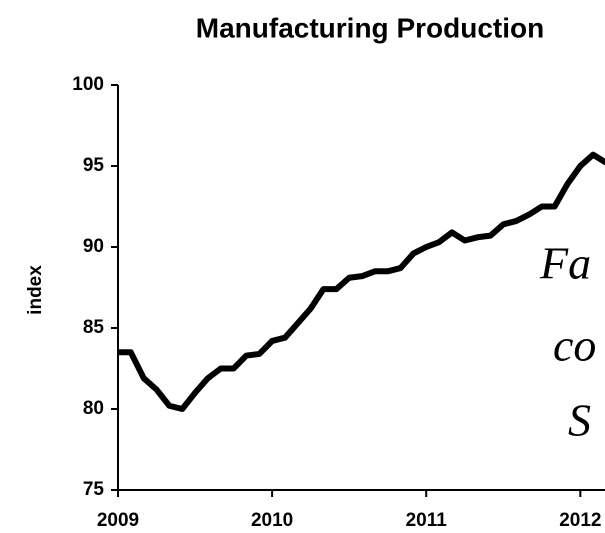 The height and width of the screenshot is (533, 605). Describe the element at coordinates (272, 520) in the screenshot. I see `x-tick-label: 2010` at that location.